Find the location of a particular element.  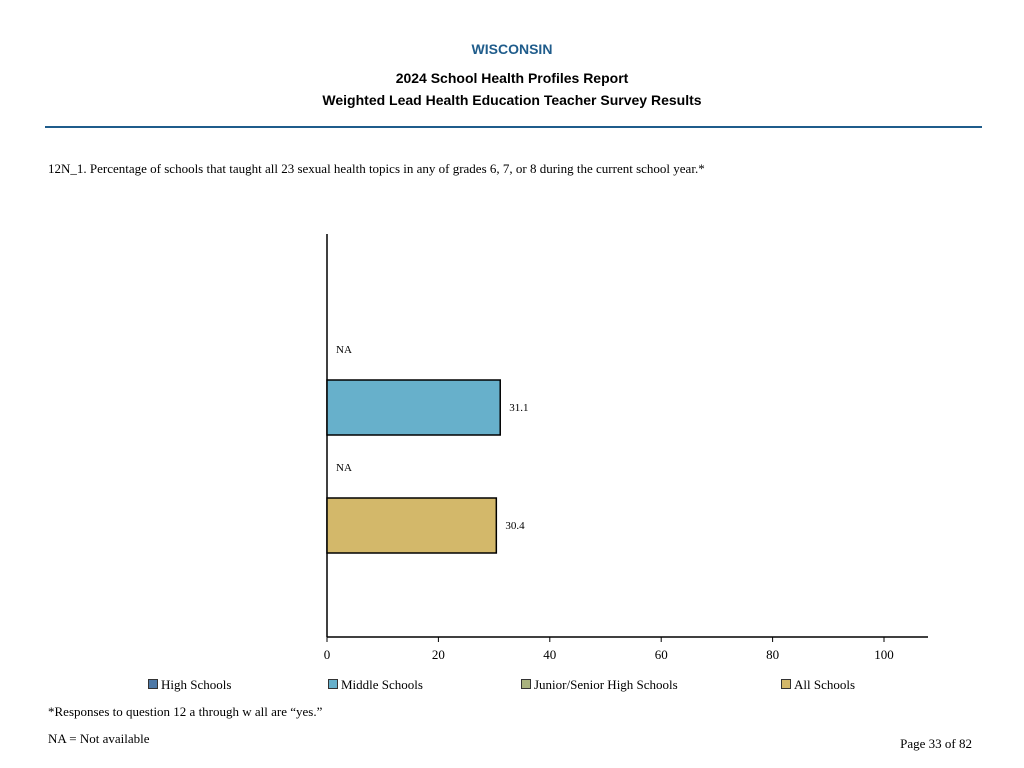

legend-item-junior-senior-high-schools: Junior/Senior High Schools is located at coordinates (599, 685).